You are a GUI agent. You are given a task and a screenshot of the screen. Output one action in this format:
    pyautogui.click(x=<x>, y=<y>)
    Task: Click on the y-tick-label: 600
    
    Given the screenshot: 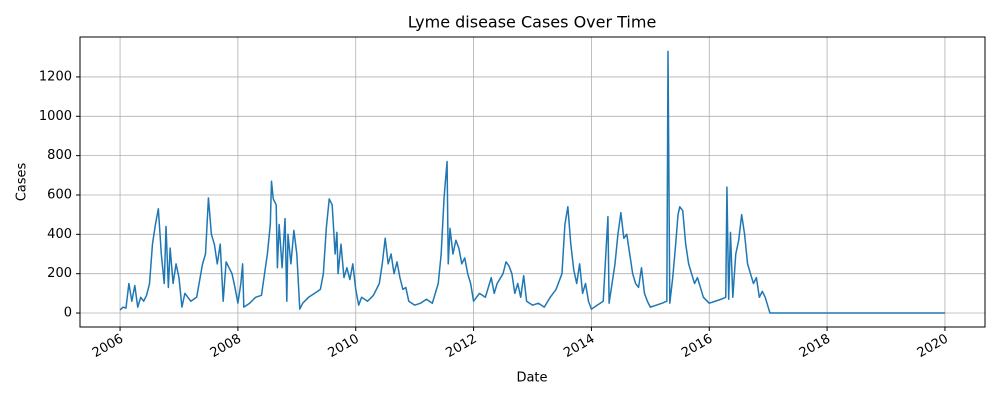 What is the action you would take?
    pyautogui.click(x=59, y=194)
    